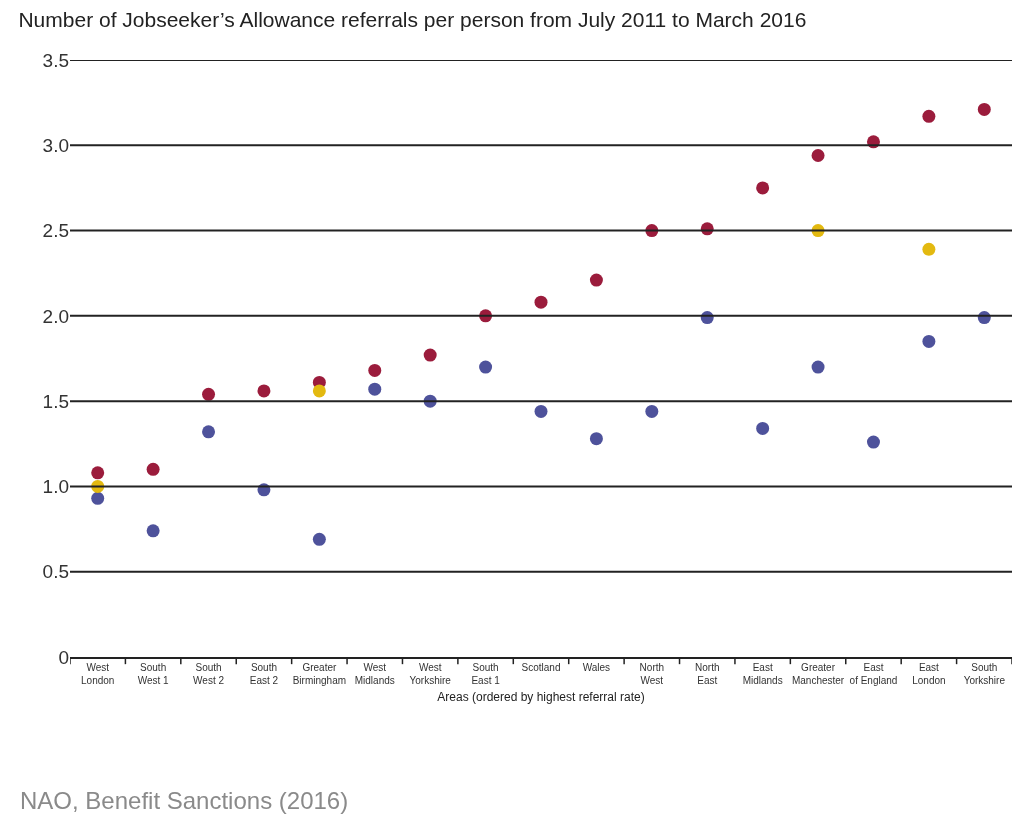  I want to click on x-tick-label: East London, so click(929, 674).